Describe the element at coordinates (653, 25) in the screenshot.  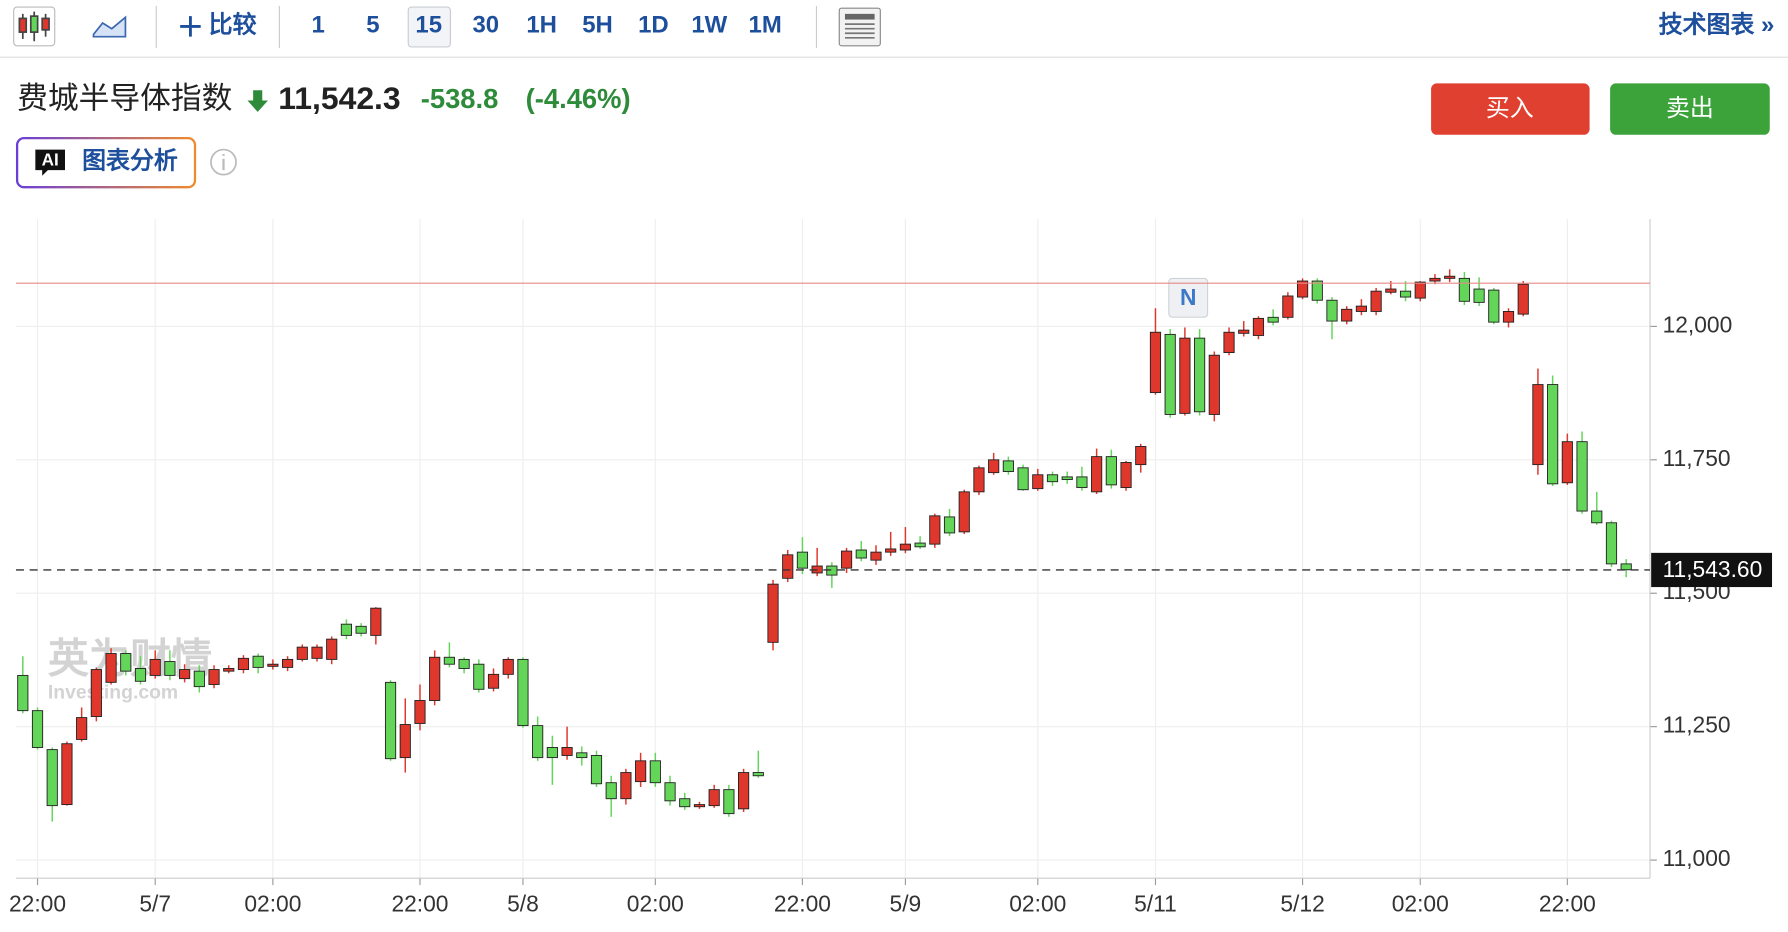
I see `interval-button: 1D` at that location.